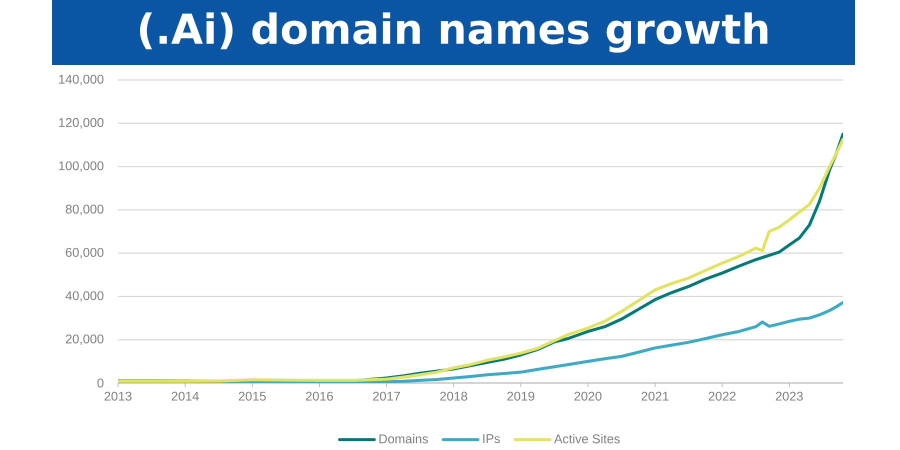 This screenshot has height=450, width=900. Describe the element at coordinates (85, 253) in the screenshot. I see `y-tick-label: 60,000` at that location.